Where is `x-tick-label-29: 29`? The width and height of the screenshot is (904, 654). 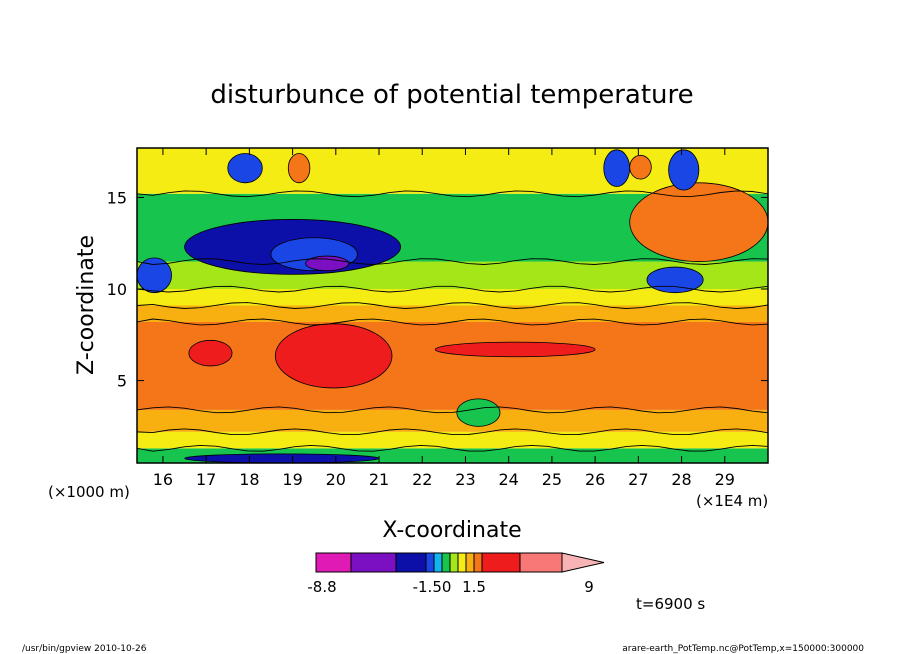
x-tick-label-29: 29 is located at coordinates (725, 479).